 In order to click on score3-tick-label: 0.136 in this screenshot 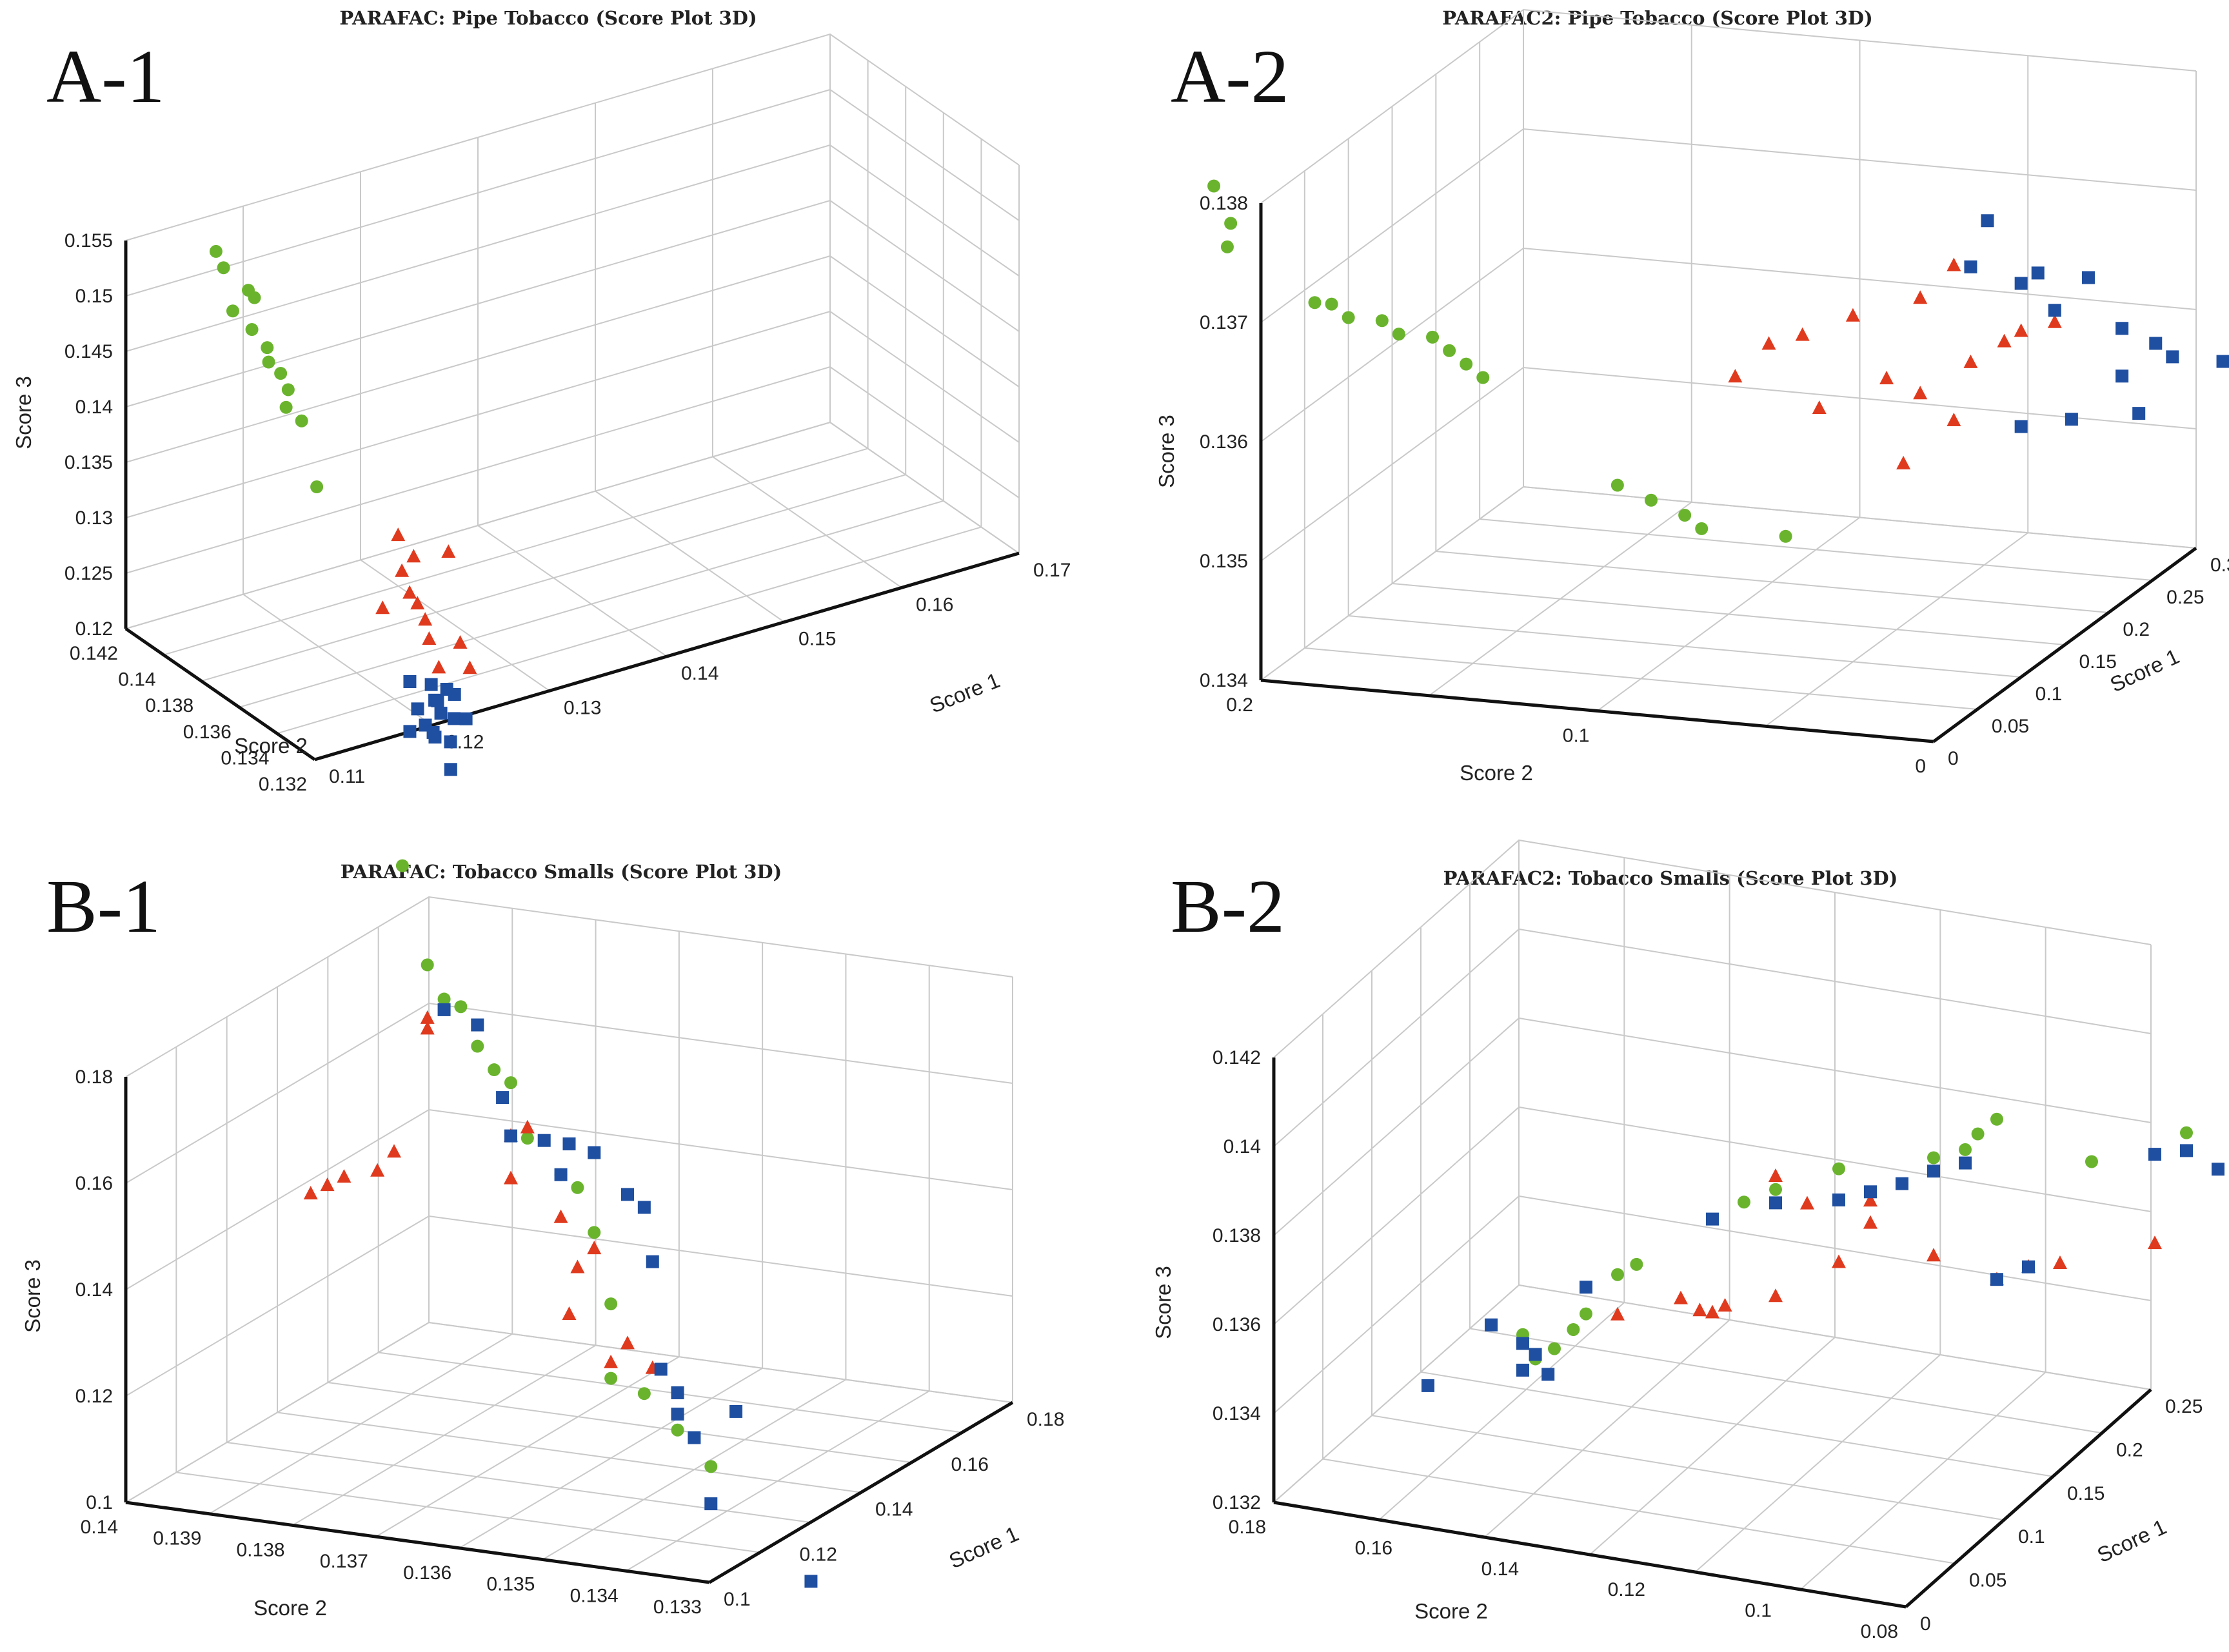, I will do `click(1224, 442)`.